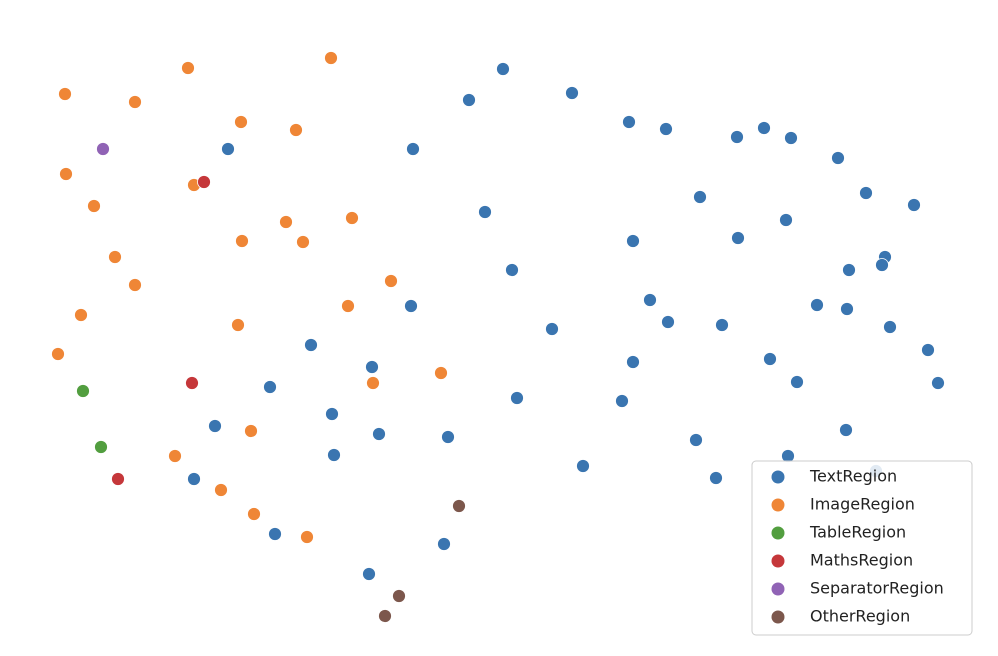  What do you see at coordinates (853, 476) in the screenshot?
I see `legend-label: TextRegion` at bounding box center [853, 476].